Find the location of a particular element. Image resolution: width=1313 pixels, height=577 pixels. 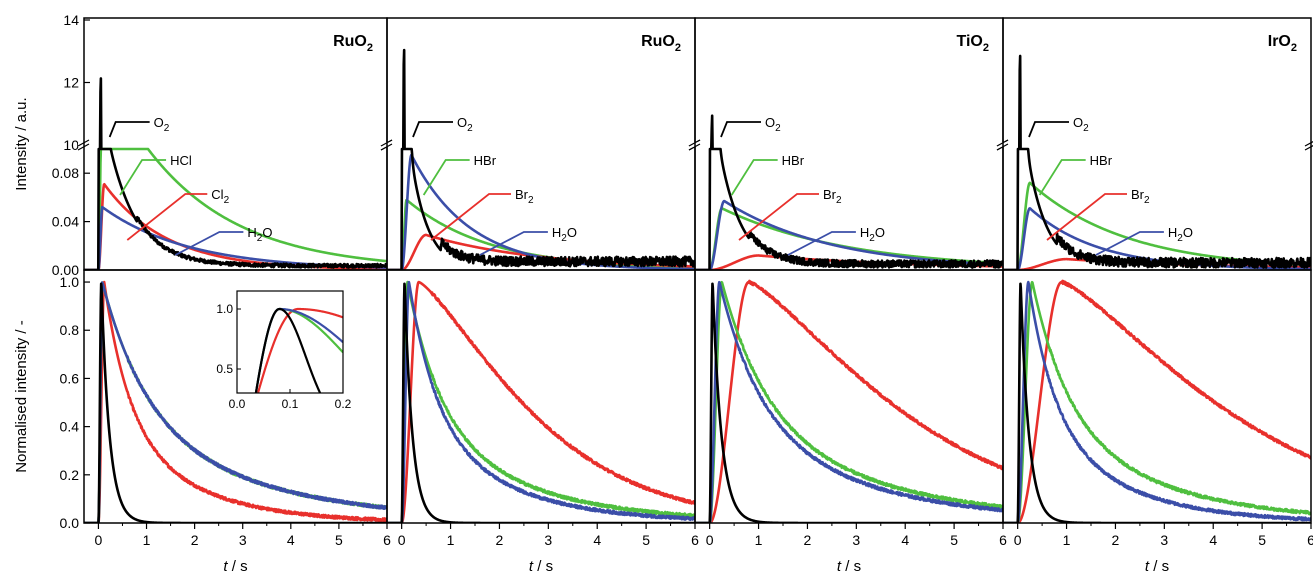

x-tick-label: 5 is located at coordinates (954, 540).